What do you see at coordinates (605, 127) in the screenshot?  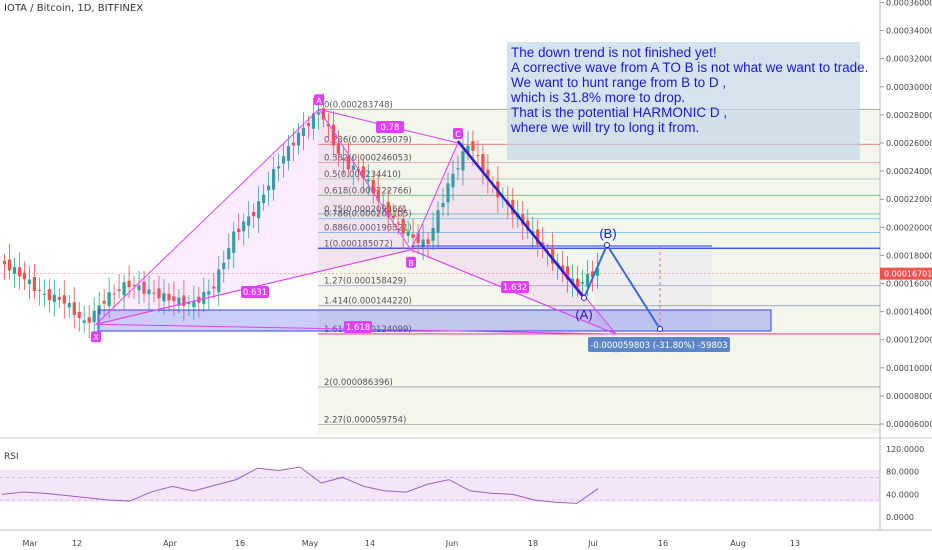 I see `note-line: where we will try to long it from.` at bounding box center [605, 127].